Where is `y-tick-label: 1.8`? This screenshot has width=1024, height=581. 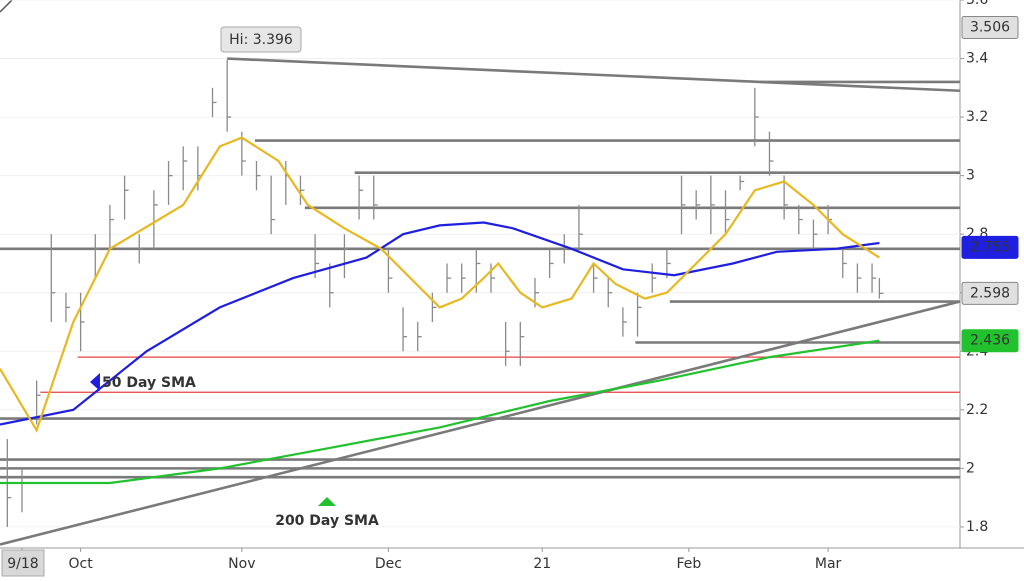
y-tick-label: 1.8 is located at coordinates (977, 527).